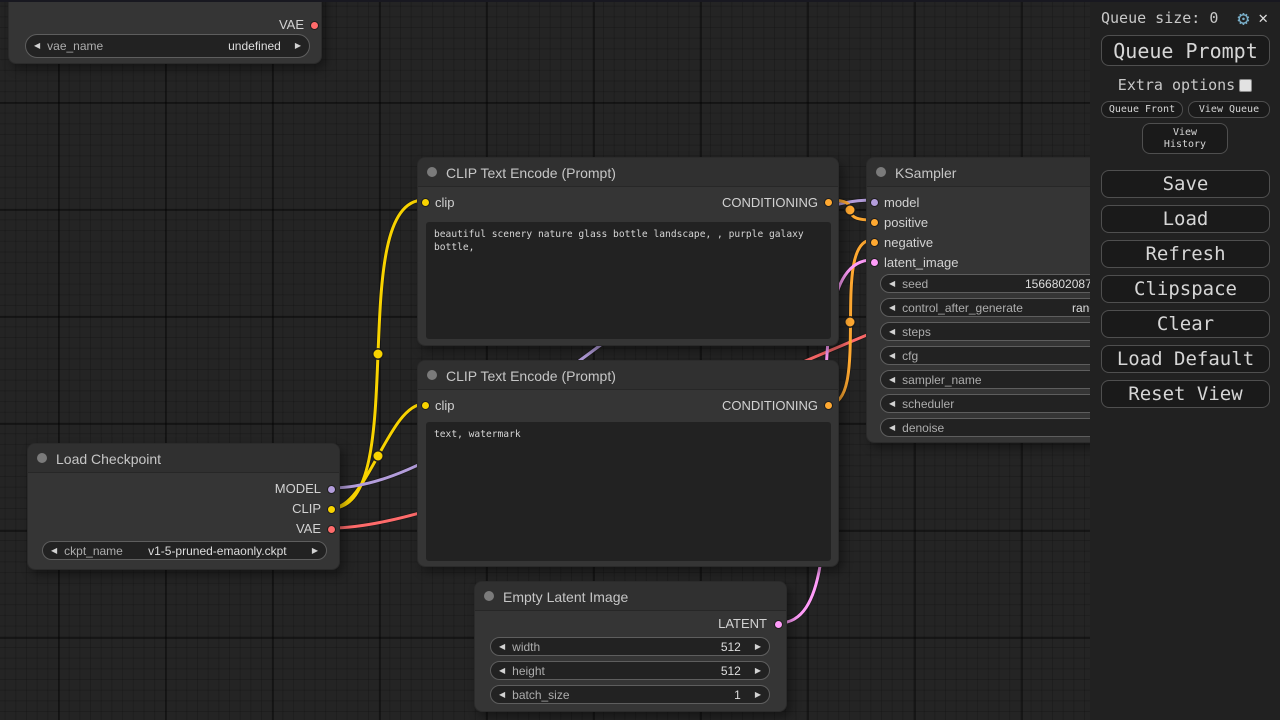  I want to click on width-widget: ◀ width 512 ▶, so click(630, 646).